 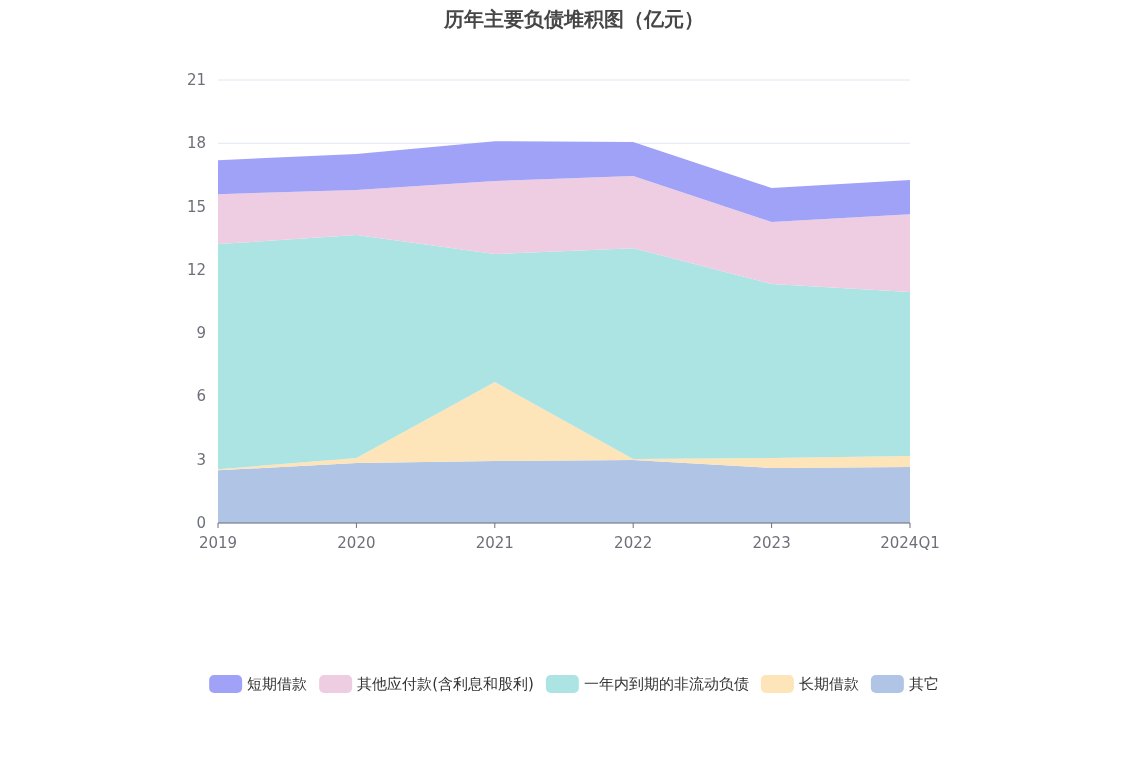 I want to click on y-tick-label: 9, so click(x=201, y=333).